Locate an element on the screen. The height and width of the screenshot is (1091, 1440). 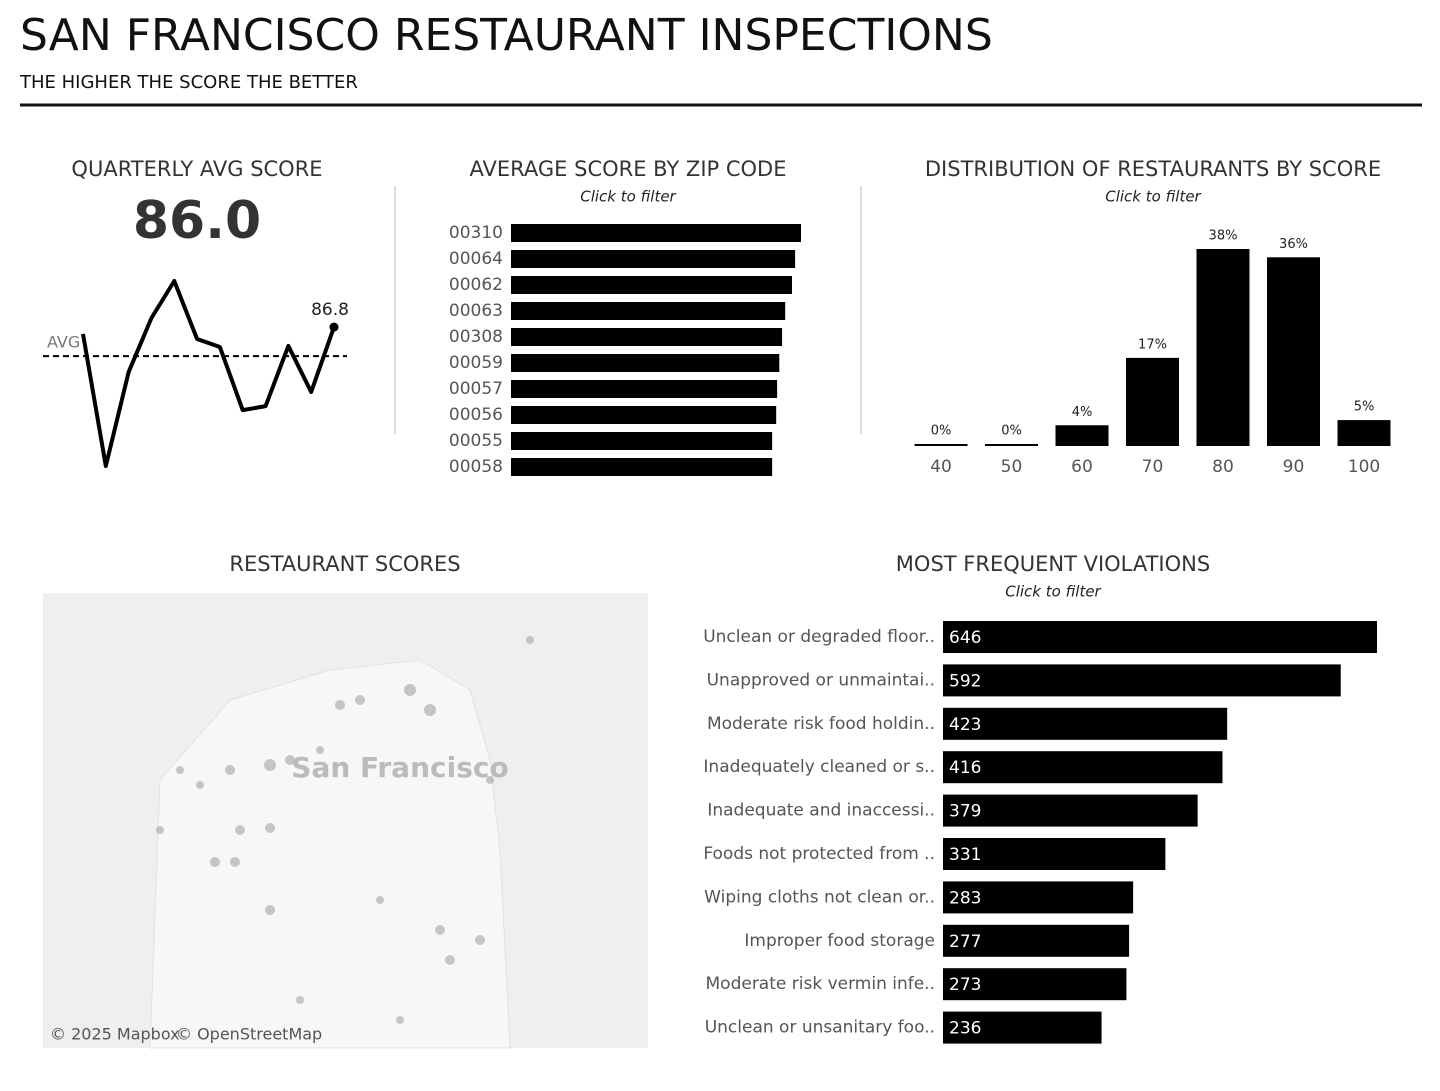
category-label: 00062 is located at coordinates (476, 285).